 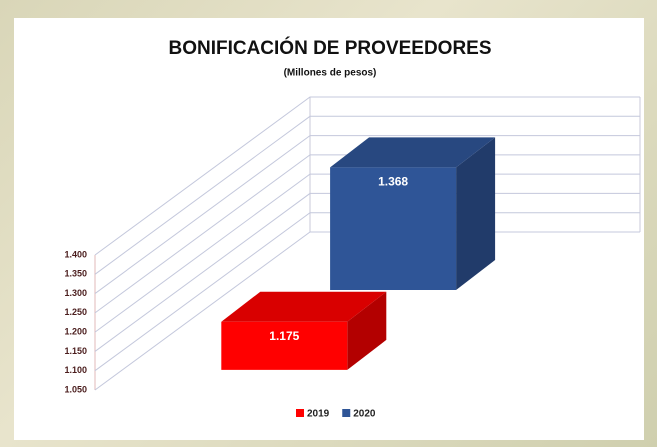 I want to click on legend-label: 2020, so click(x=364, y=414).